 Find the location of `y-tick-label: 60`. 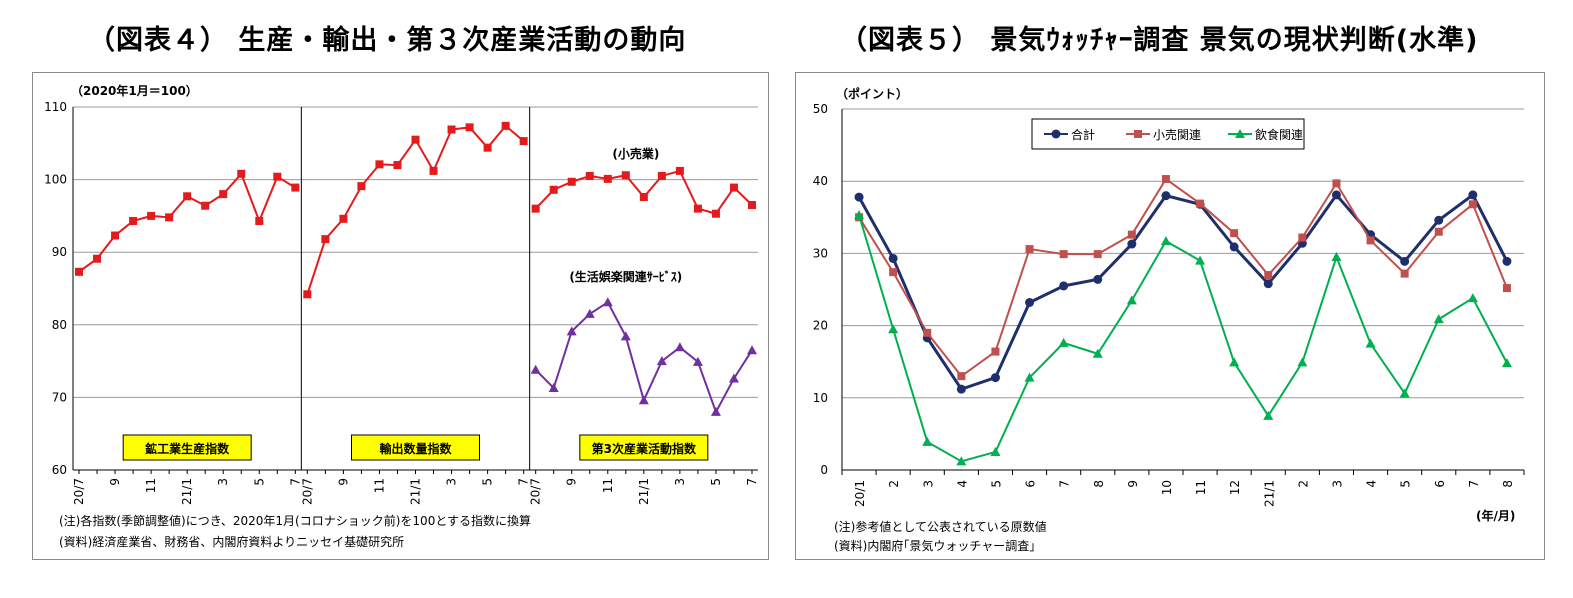

y-tick-label: 60 is located at coordinates (59, 470).